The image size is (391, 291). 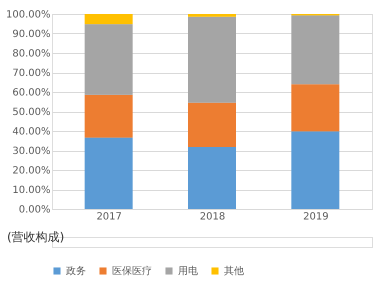 I want to click on y-tick-label: 60.00%, so click(x=31, y=93).